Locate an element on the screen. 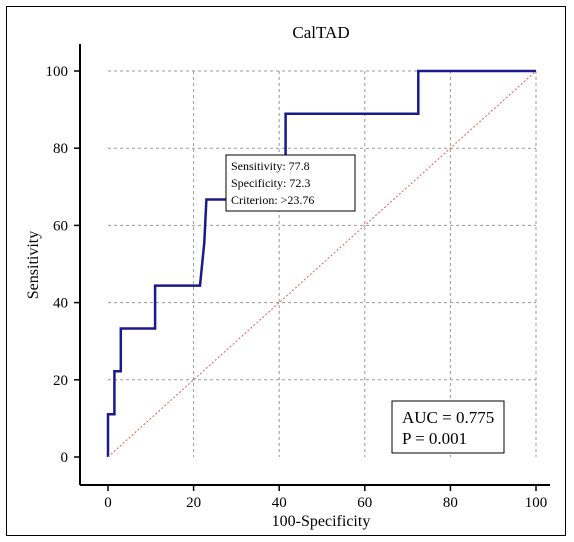 This screenshot has width=574, height=542. y-axis-label: Sensitivity is located at coordinates (33, 265).